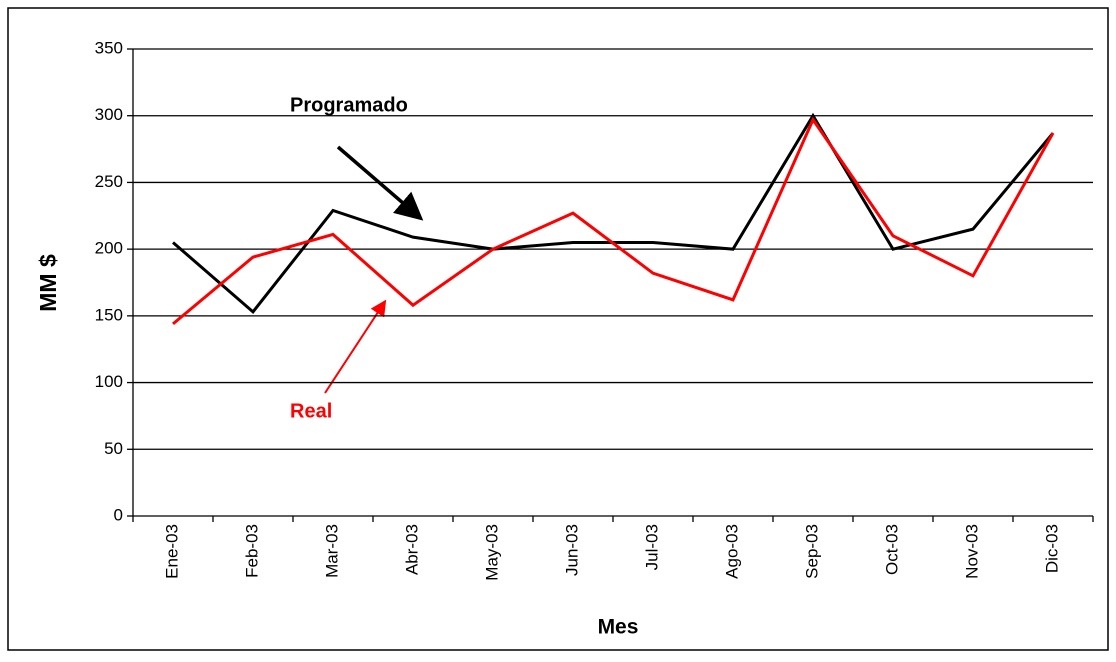 The image size is (1116, 662). Describe the element at coordinates (571, 550) in the screenshot. I see `x-tick-label: Jun-03` at that location.